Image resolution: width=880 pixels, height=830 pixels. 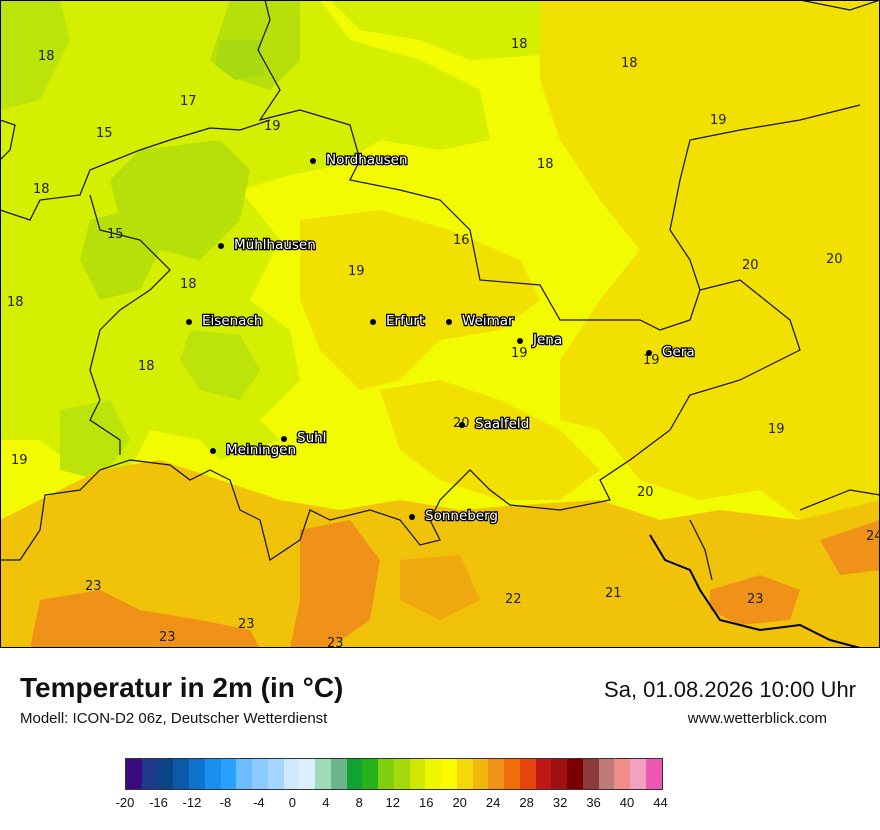 I want to click on colorbar-tick-label: 12, so click(x=392, y=802).